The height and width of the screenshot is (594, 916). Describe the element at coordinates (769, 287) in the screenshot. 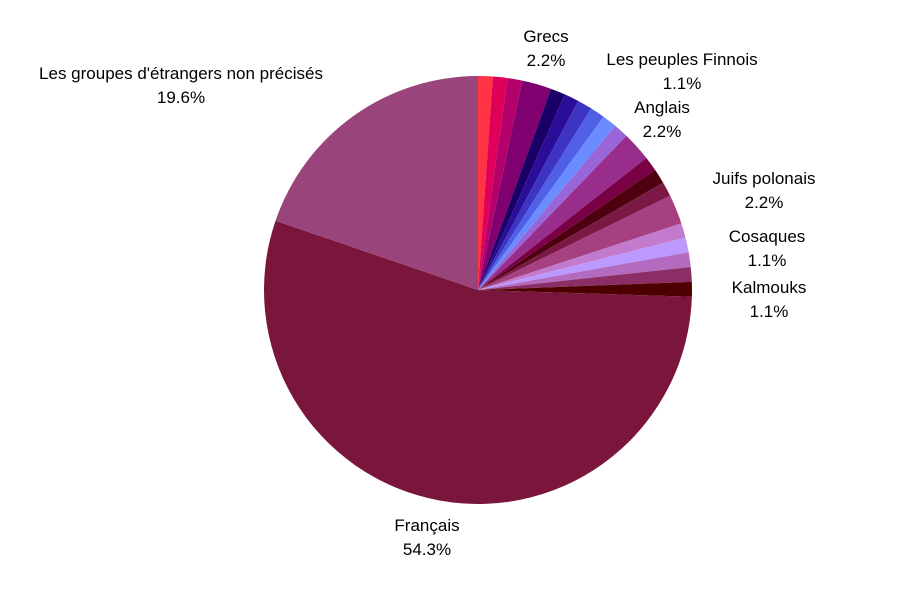

I see `label-kalmouks-name: Kalmouks` at that location.